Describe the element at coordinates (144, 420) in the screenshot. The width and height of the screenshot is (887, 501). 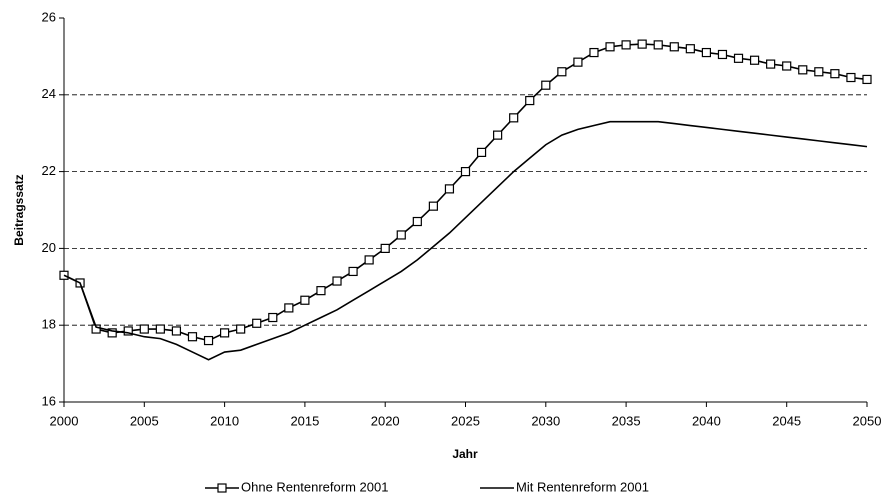
I see `x-tick-label: 2005` at that location.